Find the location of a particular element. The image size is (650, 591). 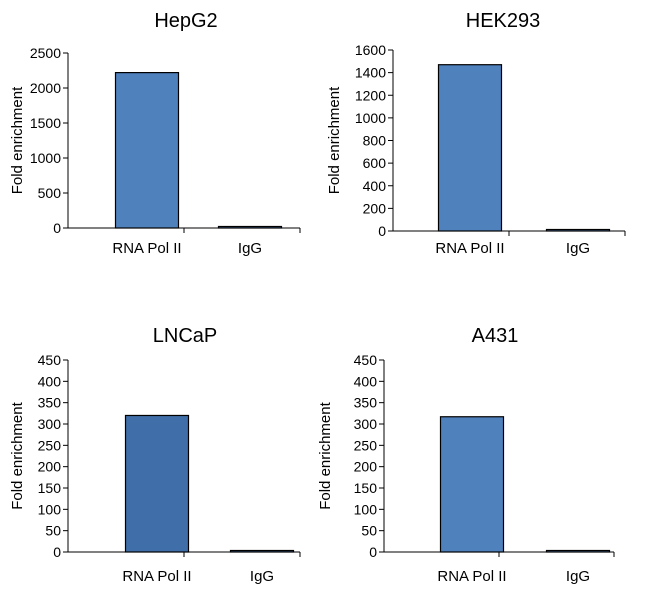

y-tick-label: 1200 is located at coordinates (370, 95).